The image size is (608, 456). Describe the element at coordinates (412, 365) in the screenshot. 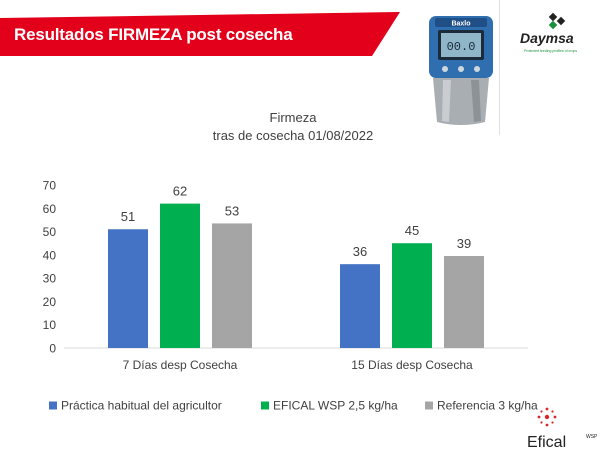

I see `x-category-label: 15 Días desp Cosecha` at that location.